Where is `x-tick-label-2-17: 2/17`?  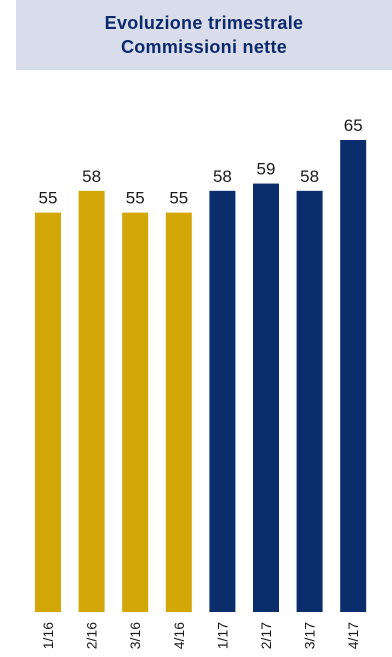 x-tick-label-2-17: 2/17 is located at coordinates (266, 635).